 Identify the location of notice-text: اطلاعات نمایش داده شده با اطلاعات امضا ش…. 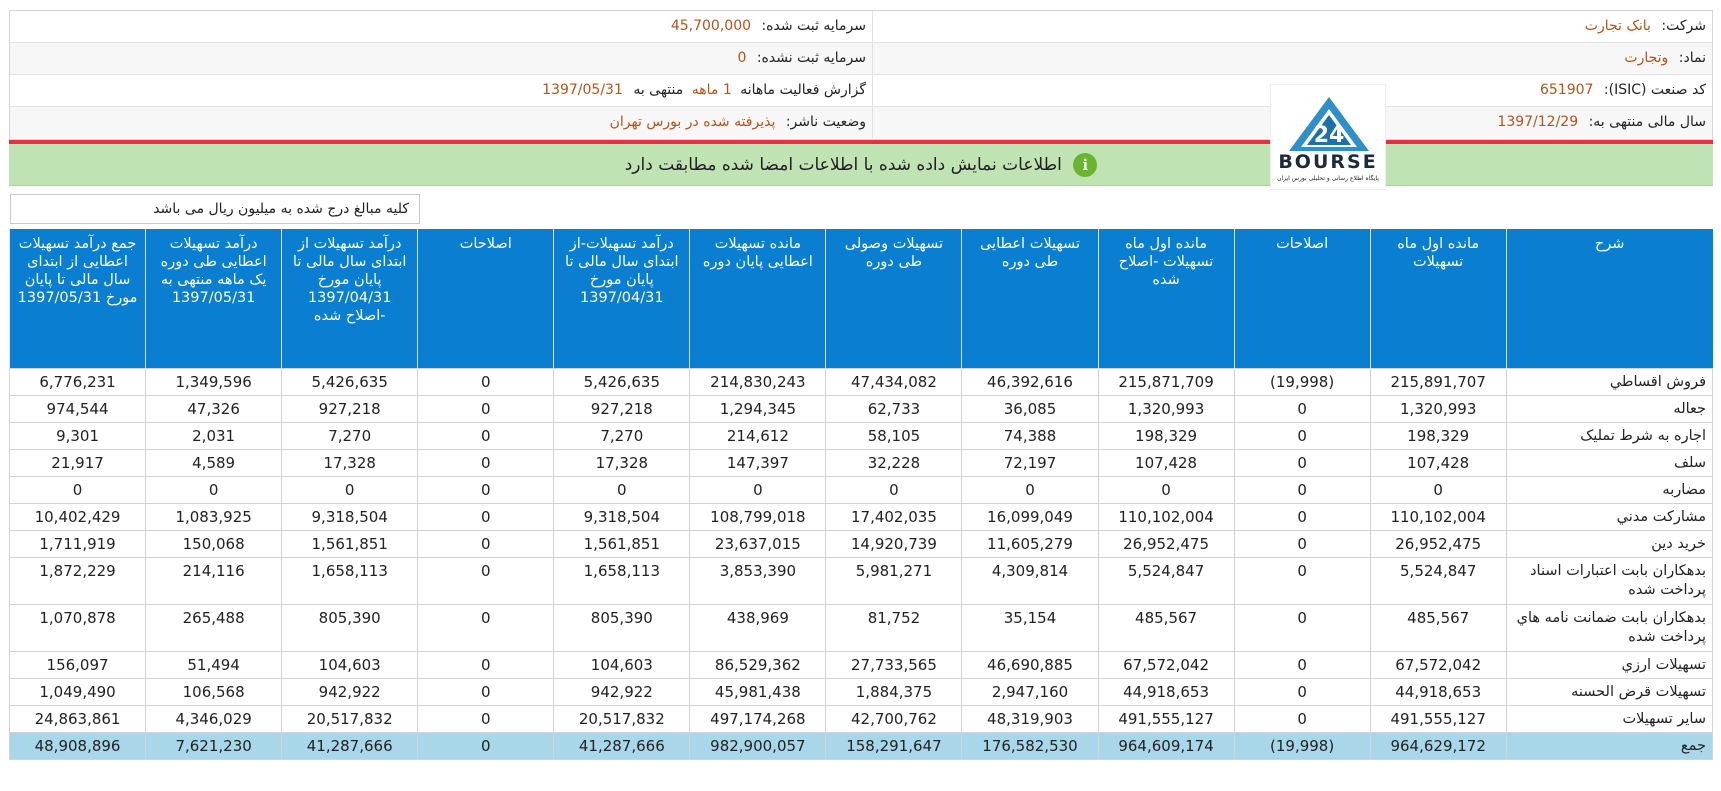
(843, 165).